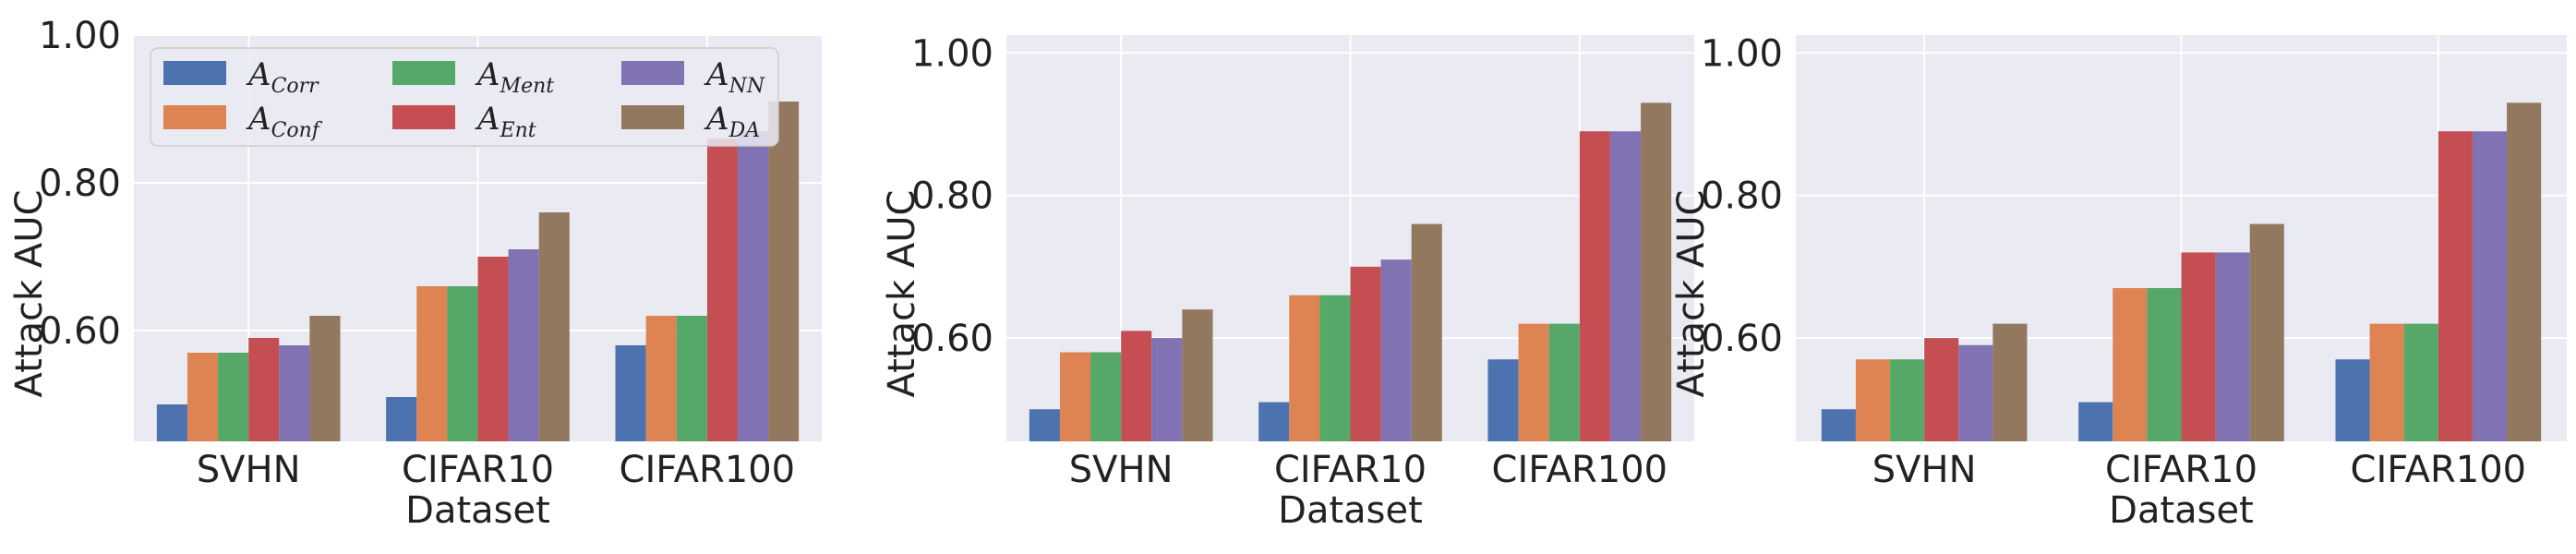 Image resolution: width=2576 pixels, height=554 pixels. I want to click on legend-label-corr: ACorr, so click(282, 77).